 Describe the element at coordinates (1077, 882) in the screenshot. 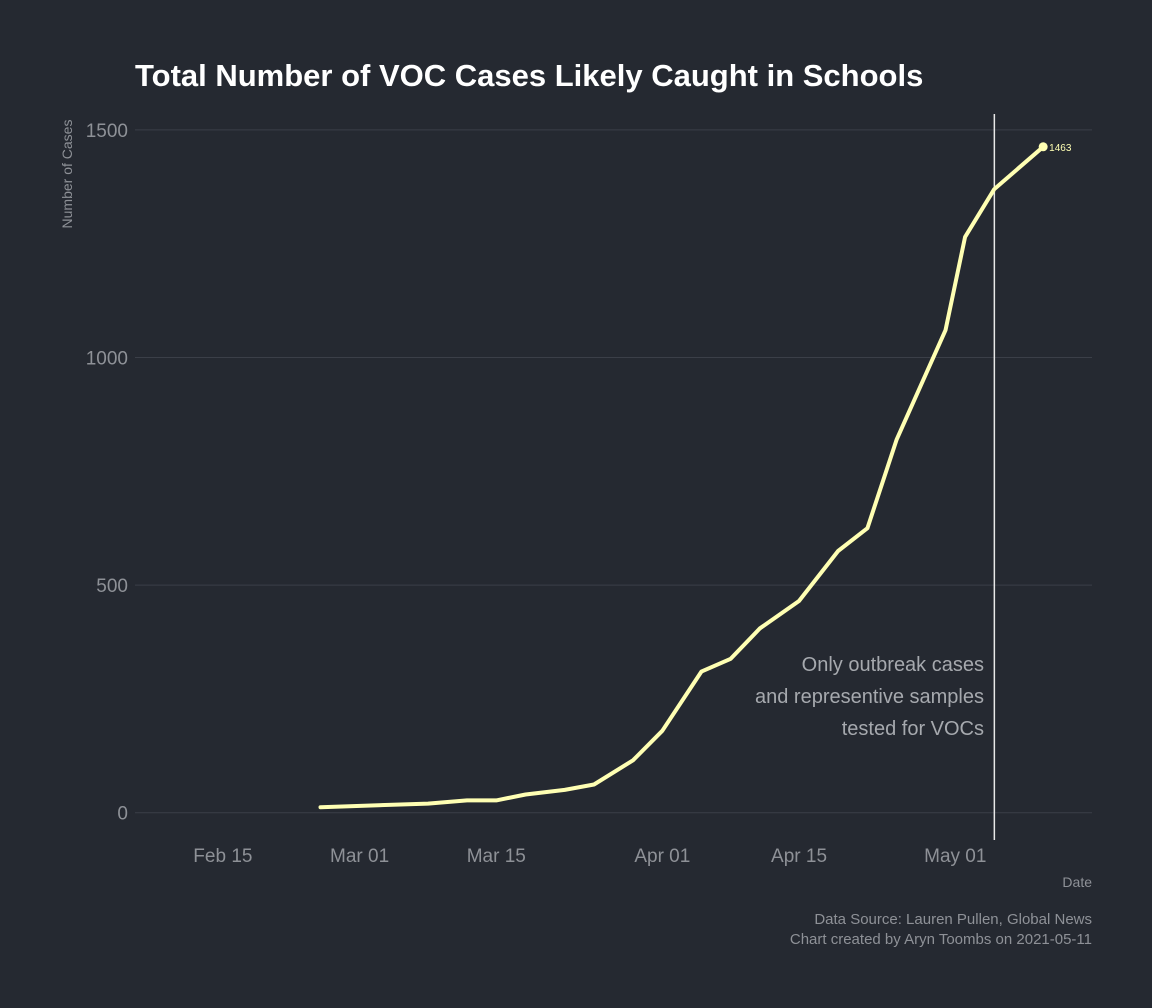

I see `x-axis-label: Date` at that location.